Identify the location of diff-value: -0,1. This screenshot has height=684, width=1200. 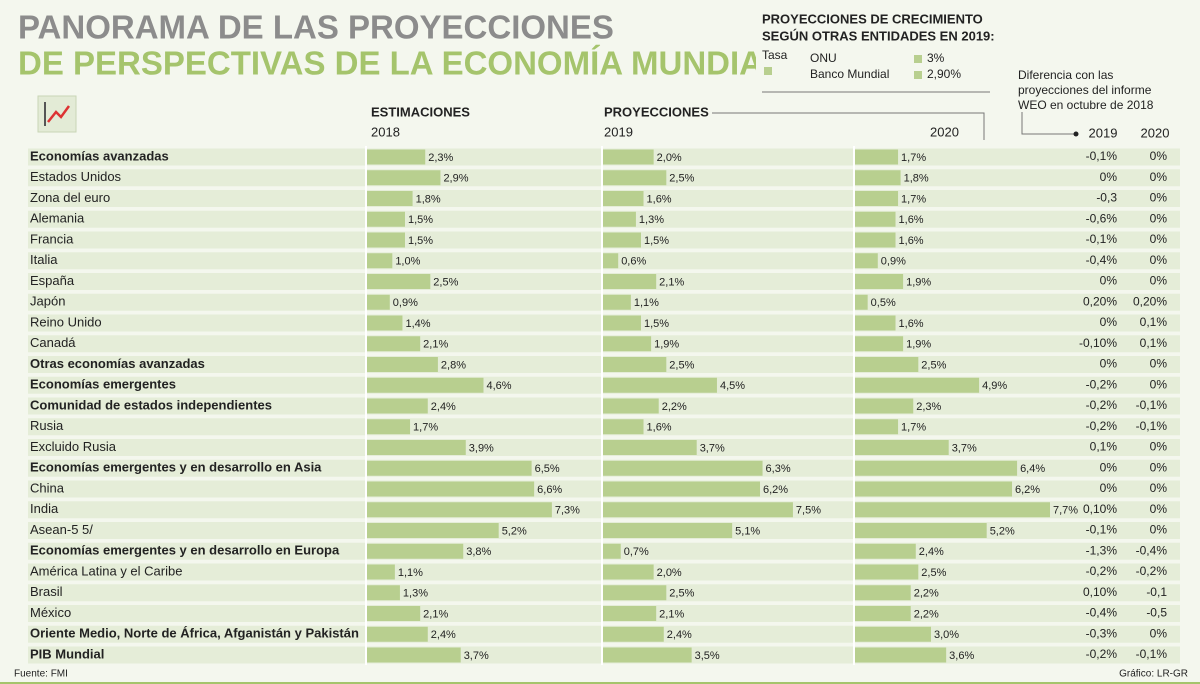
(1156, 592).